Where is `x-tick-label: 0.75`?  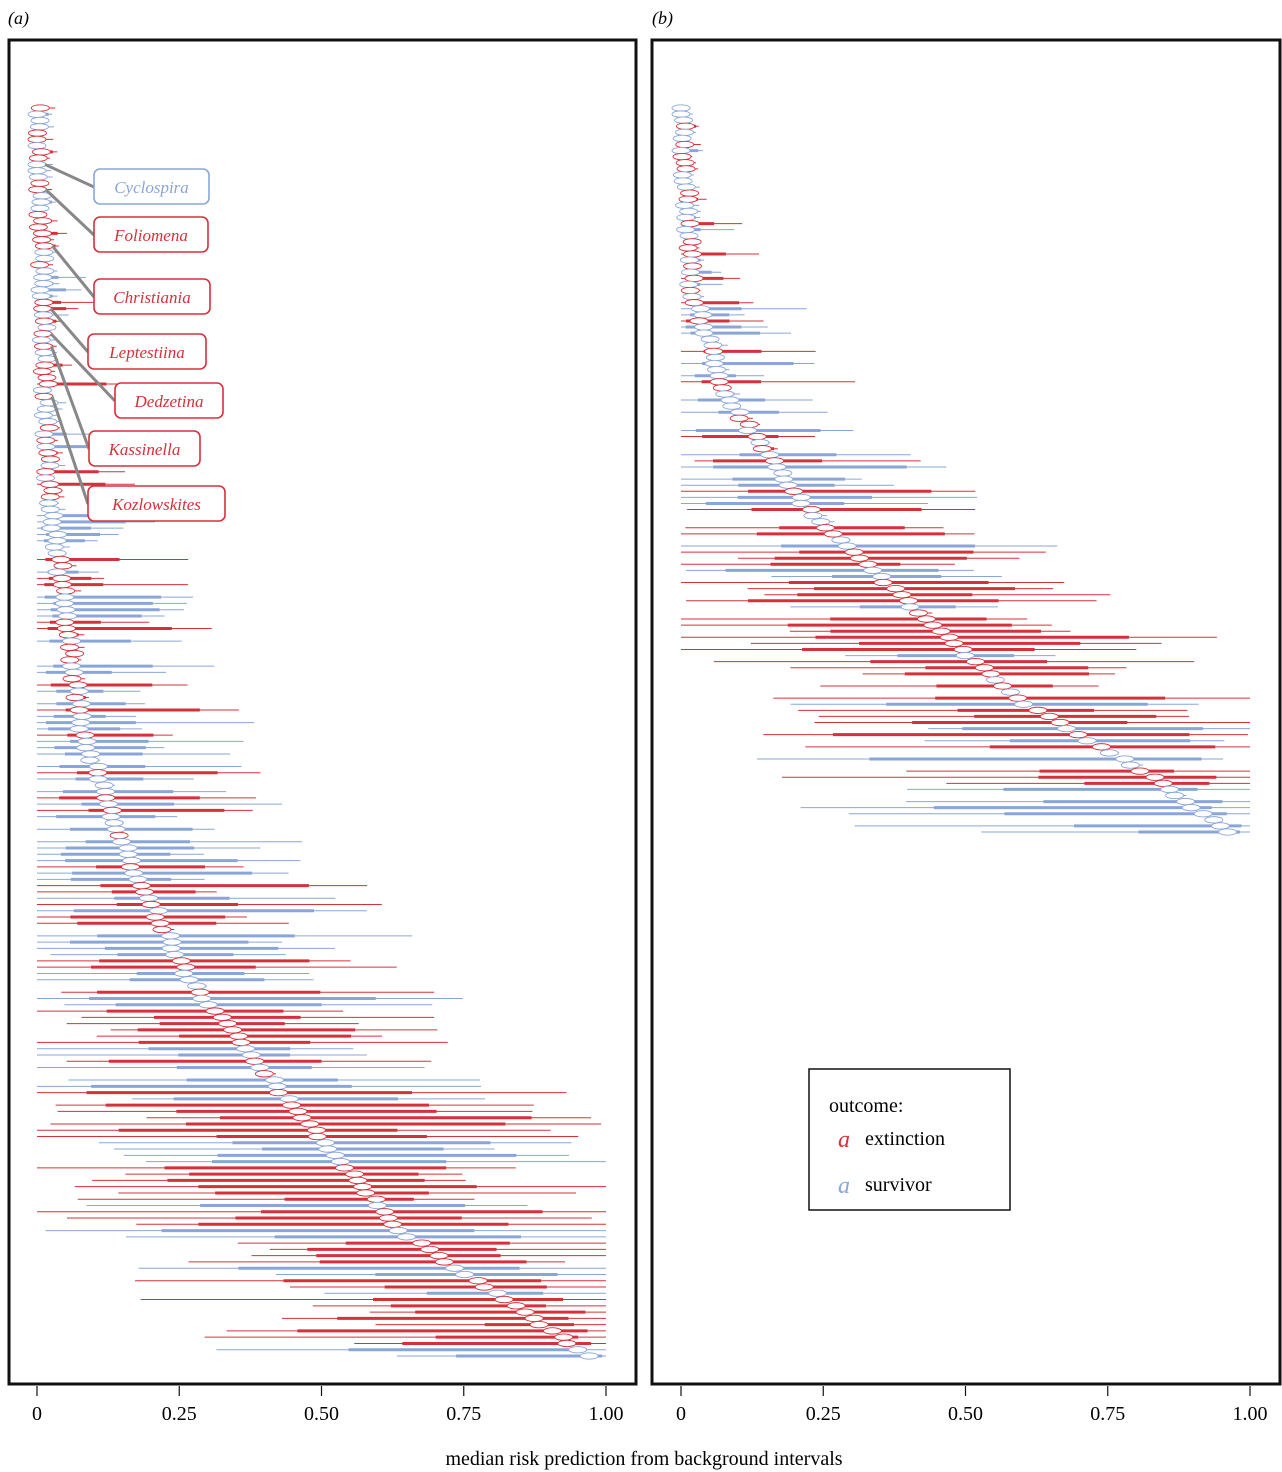 x-tick-label: 0.75 is located at coordinates (463, 1414).